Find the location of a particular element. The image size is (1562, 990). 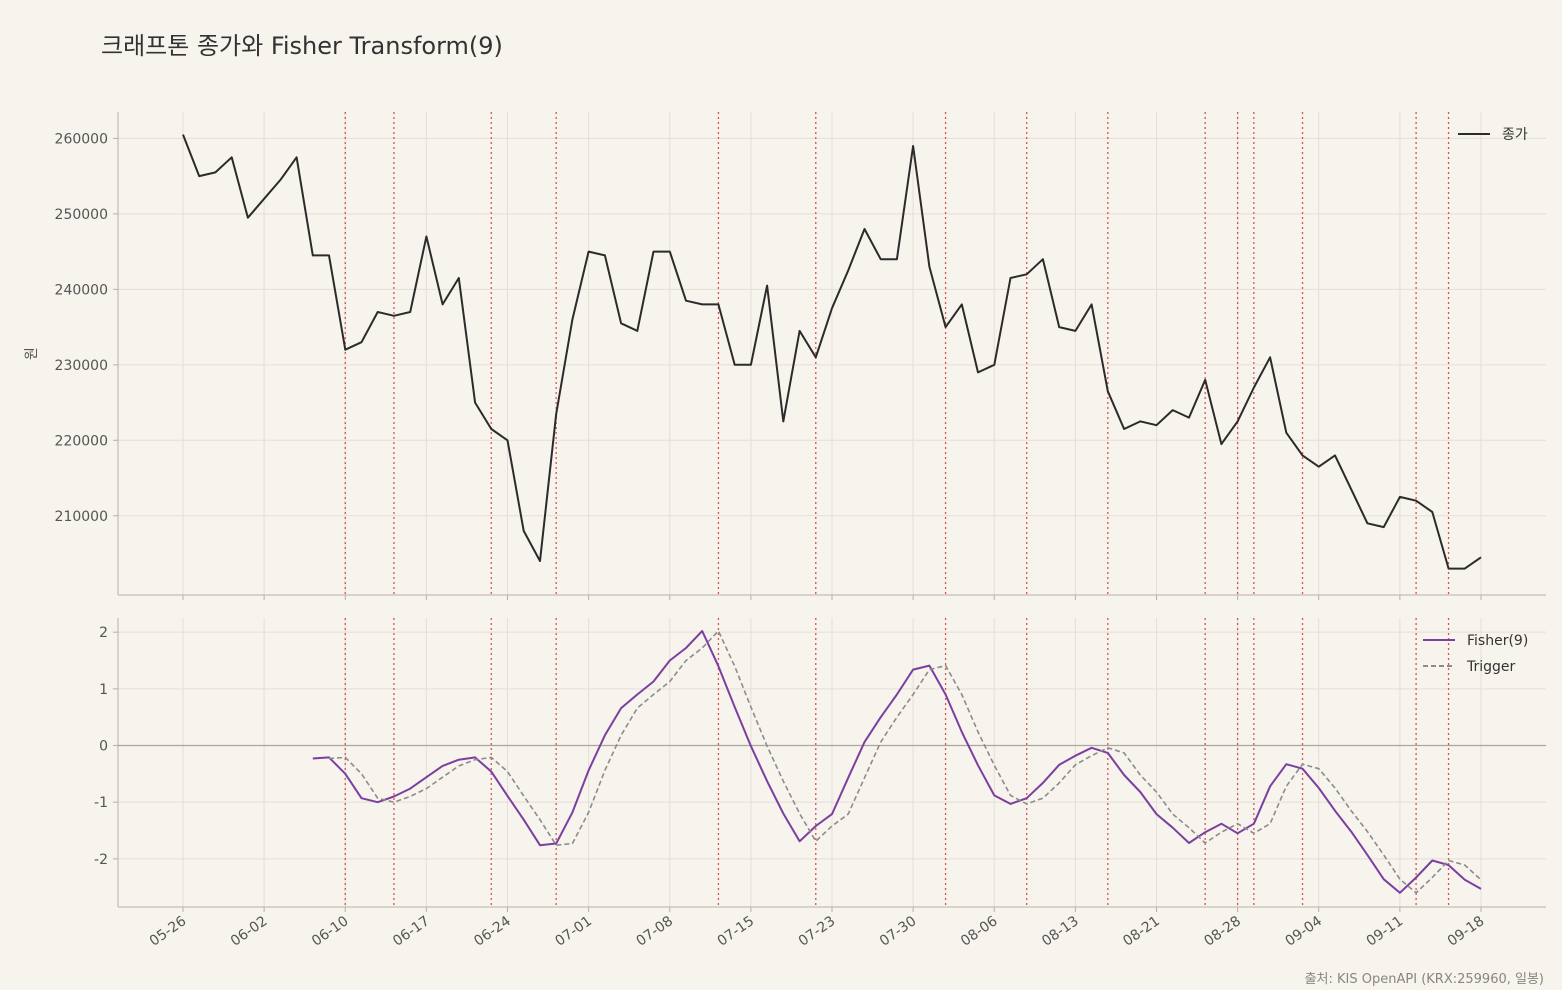

x-tick-label: 09-04 is located at coordinates (1304, 931).